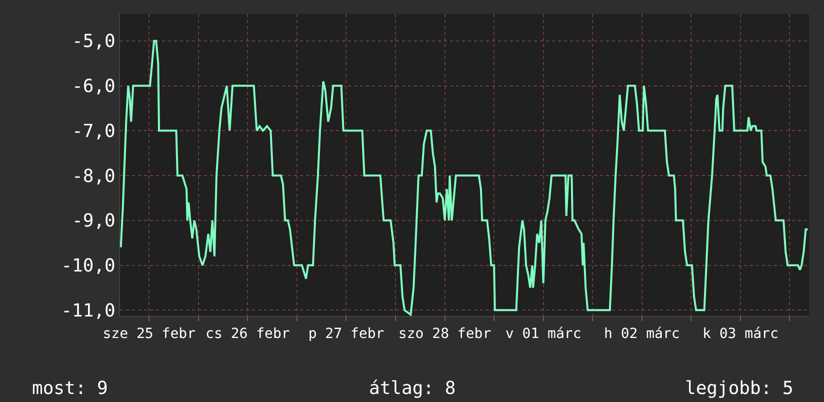 Image resolution: width=824 pixels, height=402 pixels. Describe the element at coordinates (88, 266) in the screenshot. I see `y-tick-label: -10,0` at that location.